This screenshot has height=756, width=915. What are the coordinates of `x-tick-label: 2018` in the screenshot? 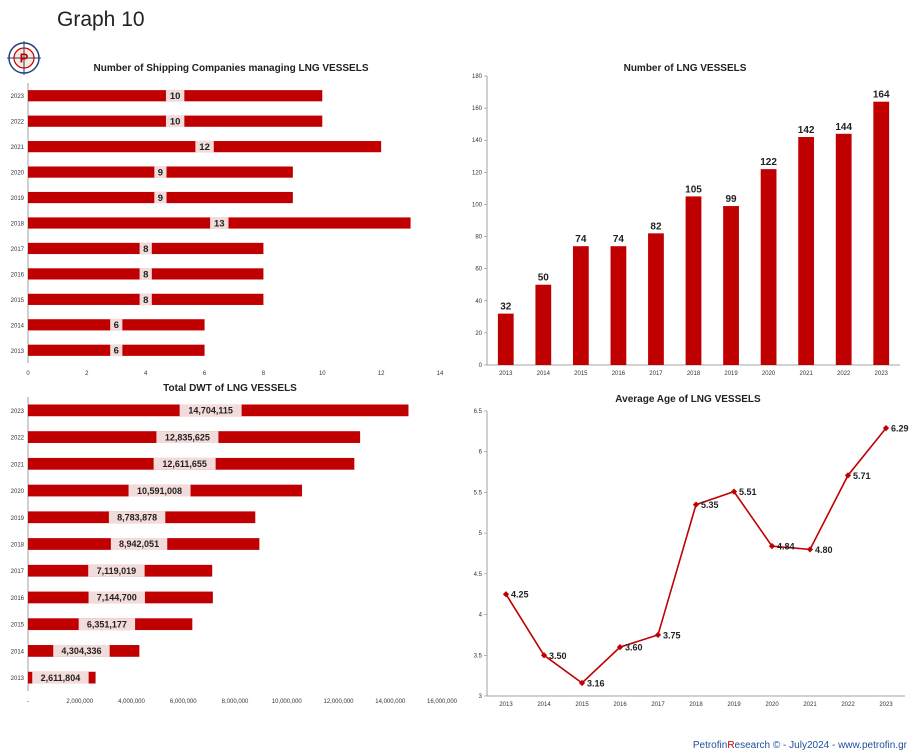 It's located at (696, 705).